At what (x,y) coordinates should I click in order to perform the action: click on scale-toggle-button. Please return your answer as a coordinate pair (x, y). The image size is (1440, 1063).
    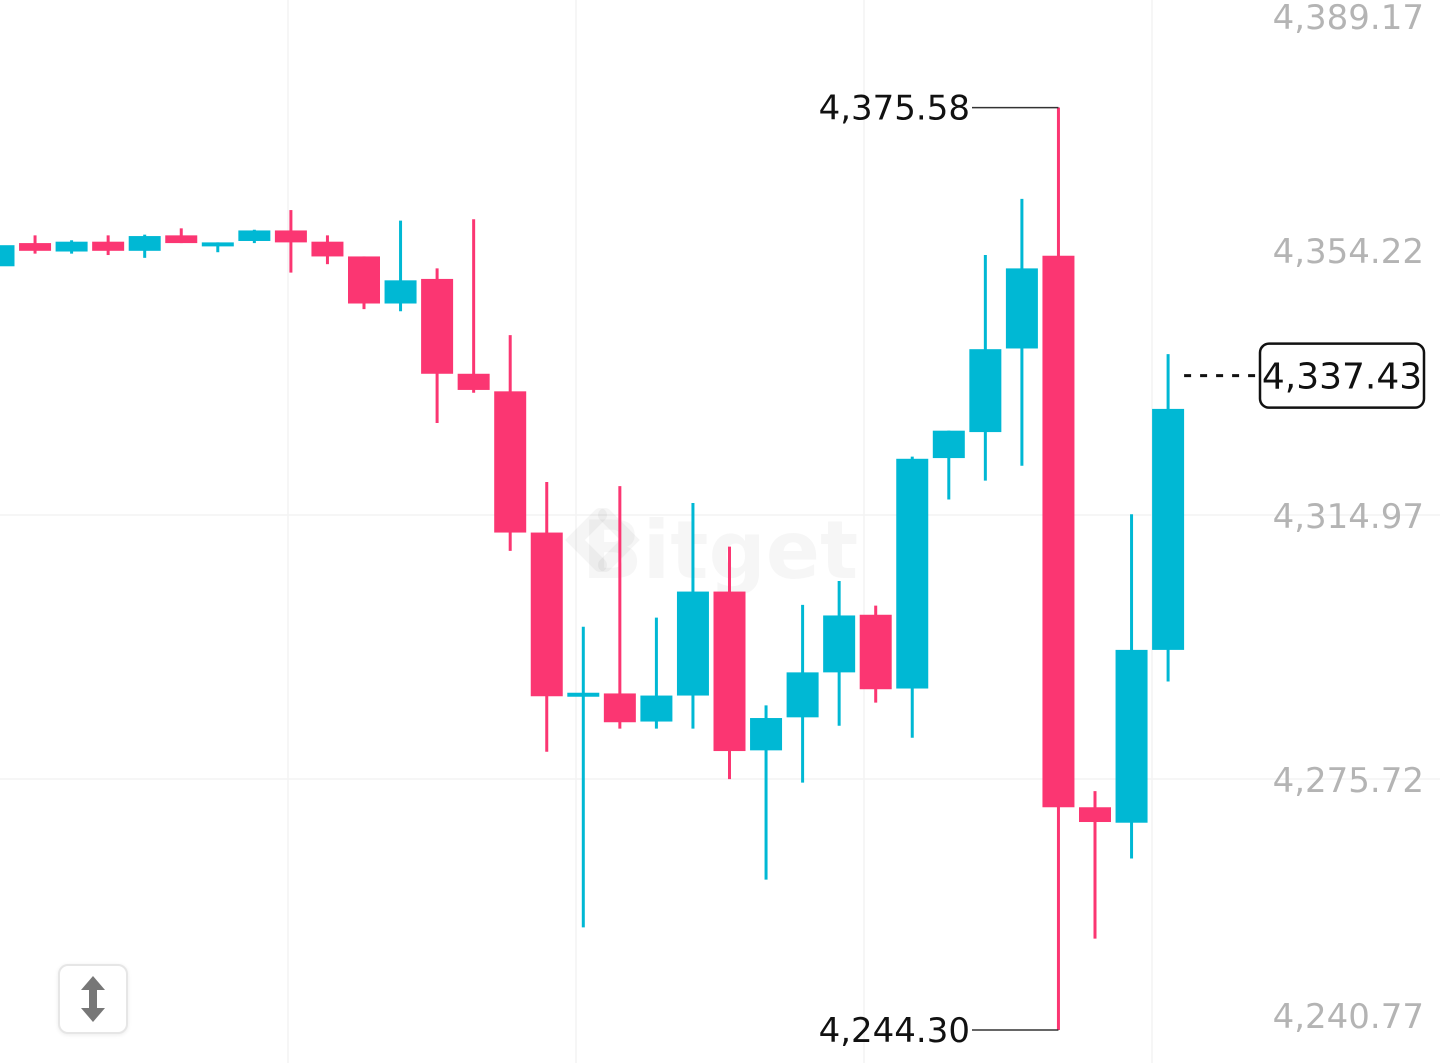
    Looking at the image, I should click on (93, 999).